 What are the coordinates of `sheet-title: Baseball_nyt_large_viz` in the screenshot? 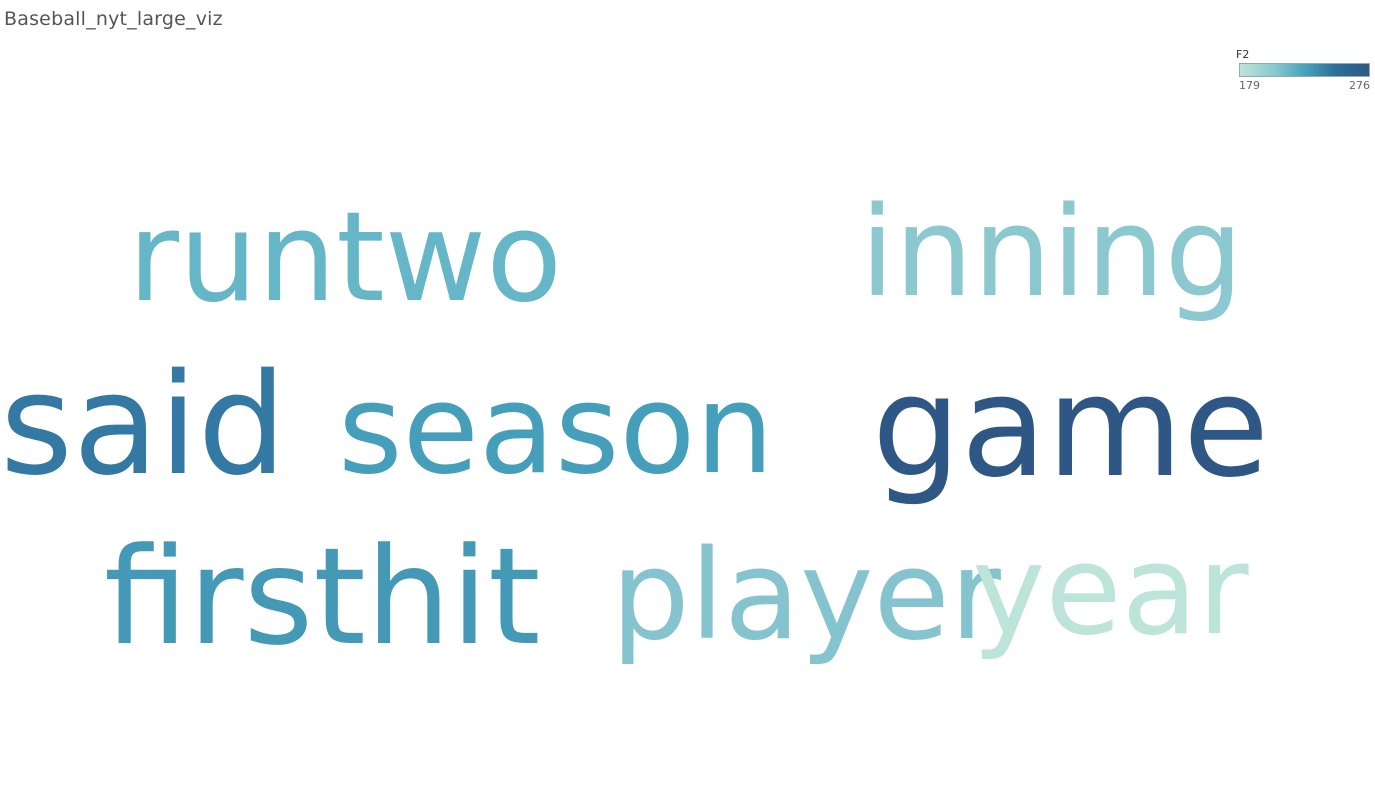 It's located at (113, 19).